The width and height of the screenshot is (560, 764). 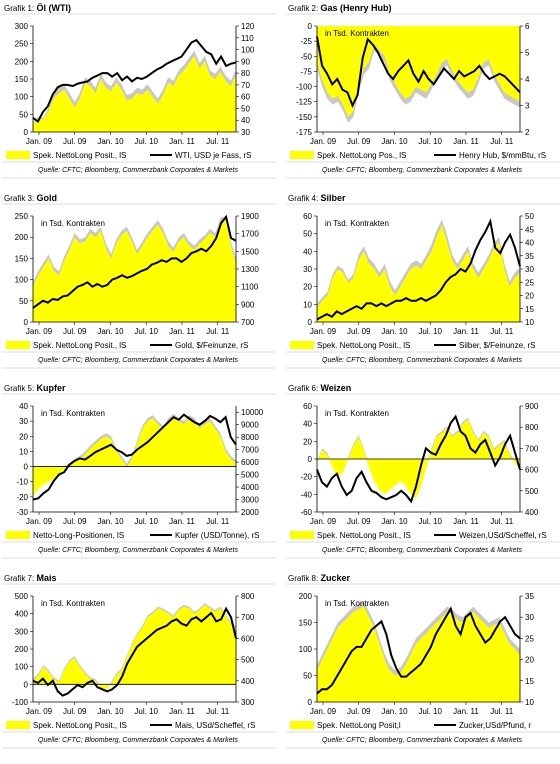 What do you see at coordinates (215, 725) in the screenshot?
I see `legend-label-line: Mais, USd/Scheffel, rS` at bounding box center [215, 725].